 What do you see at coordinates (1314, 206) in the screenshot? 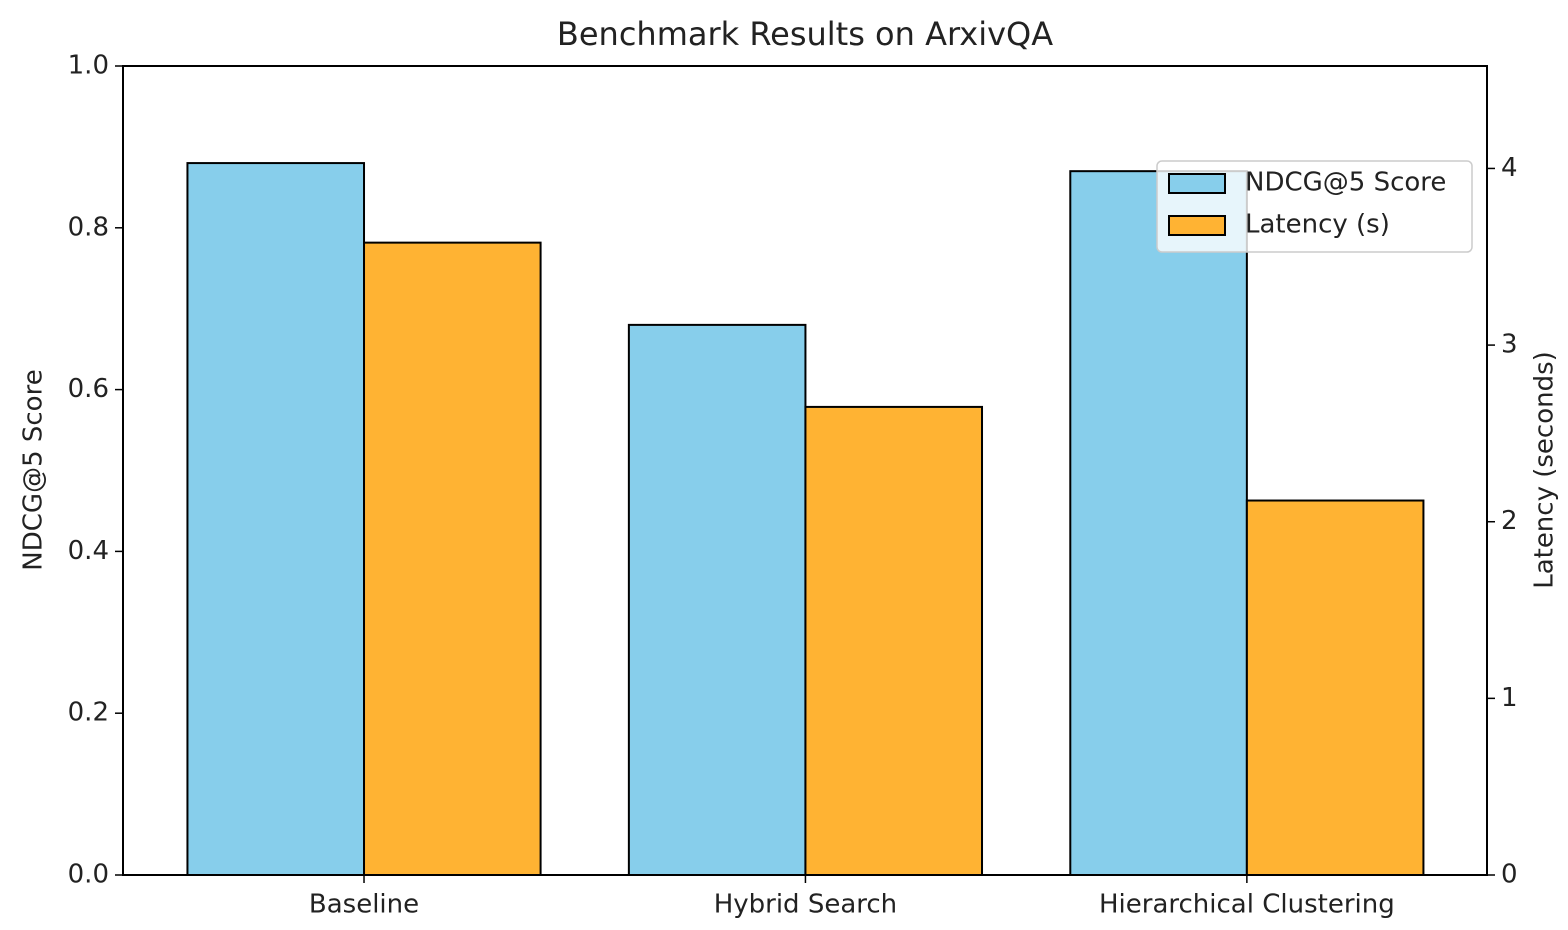
I see `legend-box` at bounding box center [1314, 206].